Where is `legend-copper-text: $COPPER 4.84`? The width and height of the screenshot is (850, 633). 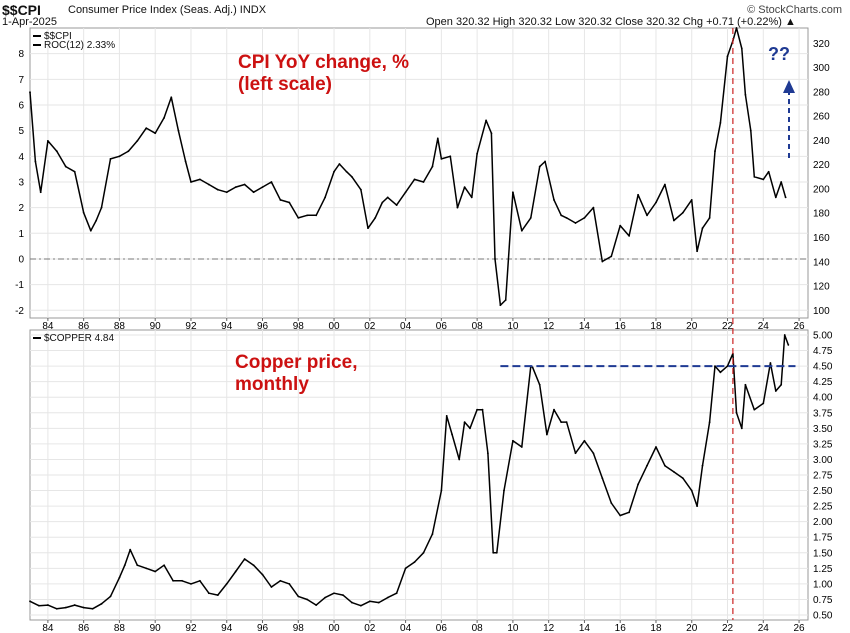
legend-copper-text: $COPPER 4.84 is located at coordinates (79, 338).